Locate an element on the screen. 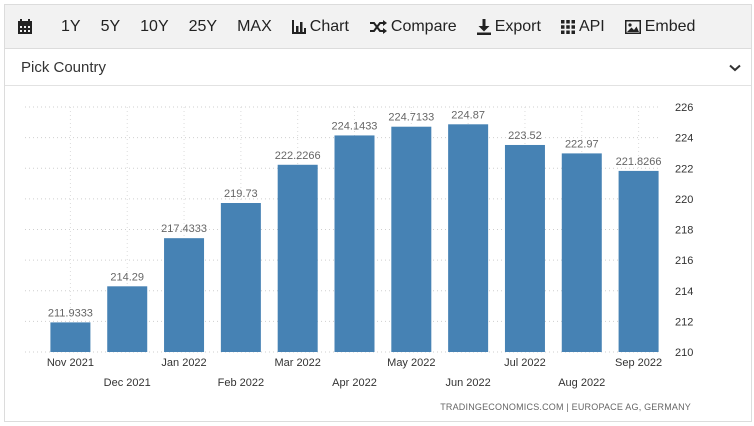 This screenshot has height=426, width=754. shuffle-icon is located at coordinates (378, 26).